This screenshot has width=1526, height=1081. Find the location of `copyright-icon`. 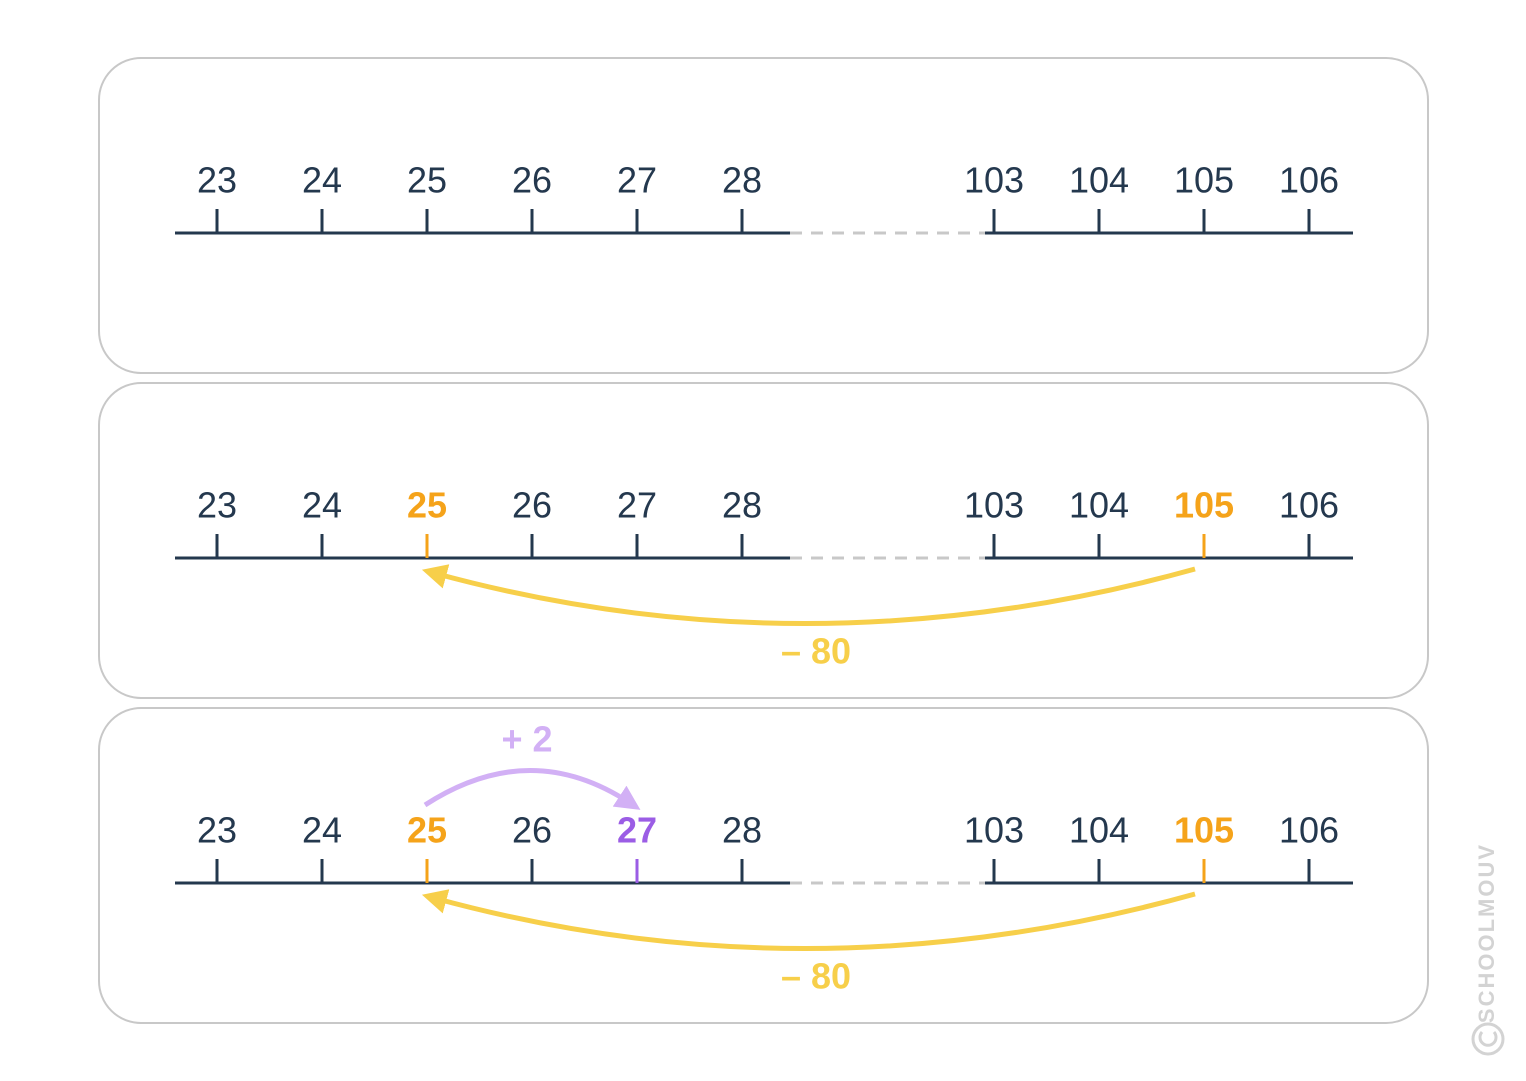

copyright-icon is located at coordinates (1488, 1039).